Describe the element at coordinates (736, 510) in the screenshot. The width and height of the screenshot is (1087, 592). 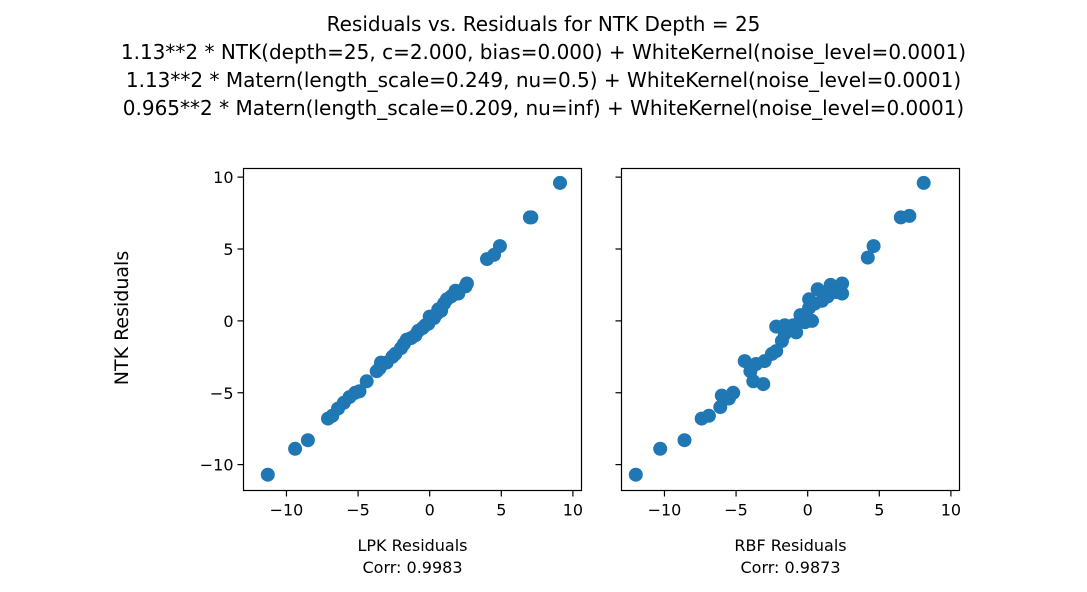
I see `rbf-xtick-label-1: −5` at that location.